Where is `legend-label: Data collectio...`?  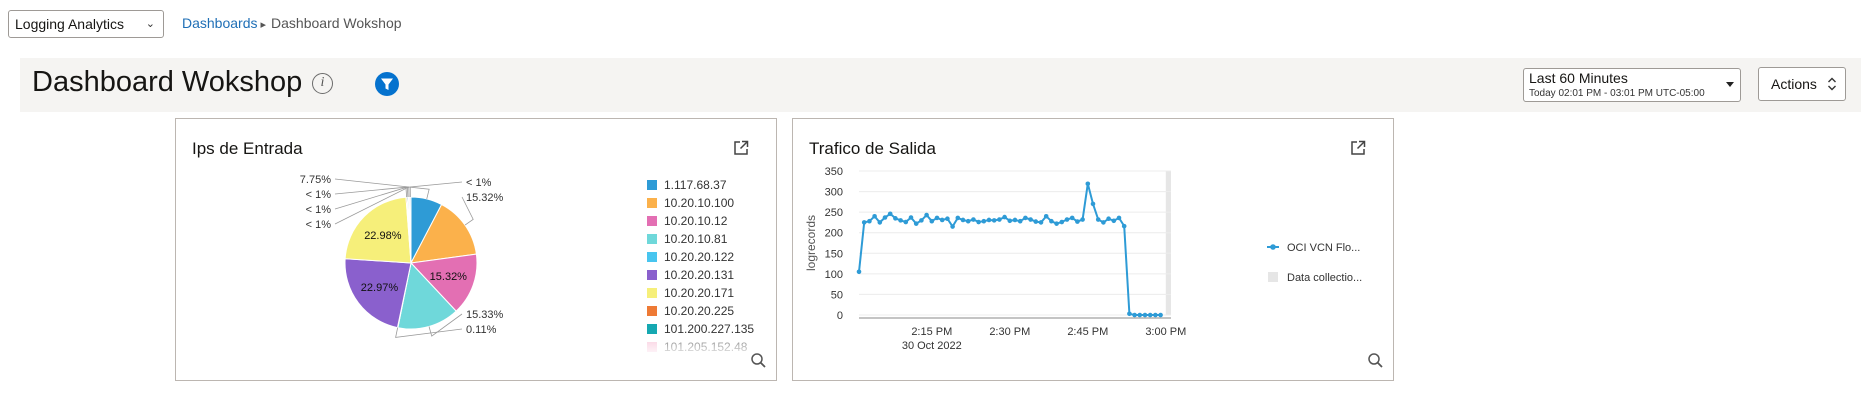 legend-label: Data collectio... is located at coordinates (1324, 278).